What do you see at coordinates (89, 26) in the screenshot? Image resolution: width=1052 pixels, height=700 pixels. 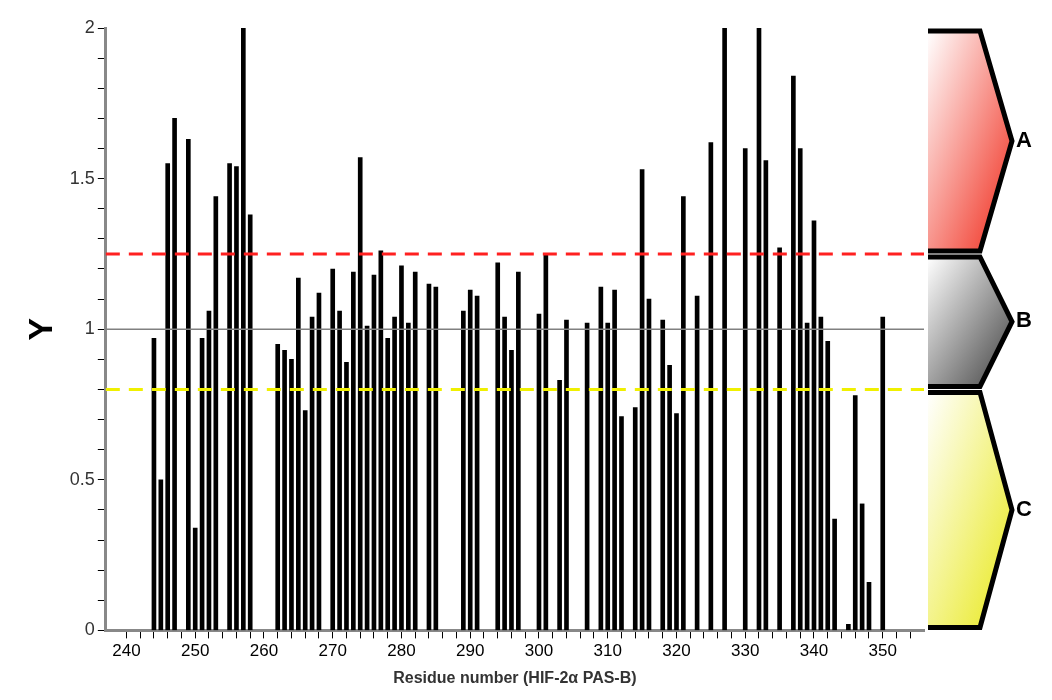 I see `y-tick-label: 2` at bounding box center [89, 26].